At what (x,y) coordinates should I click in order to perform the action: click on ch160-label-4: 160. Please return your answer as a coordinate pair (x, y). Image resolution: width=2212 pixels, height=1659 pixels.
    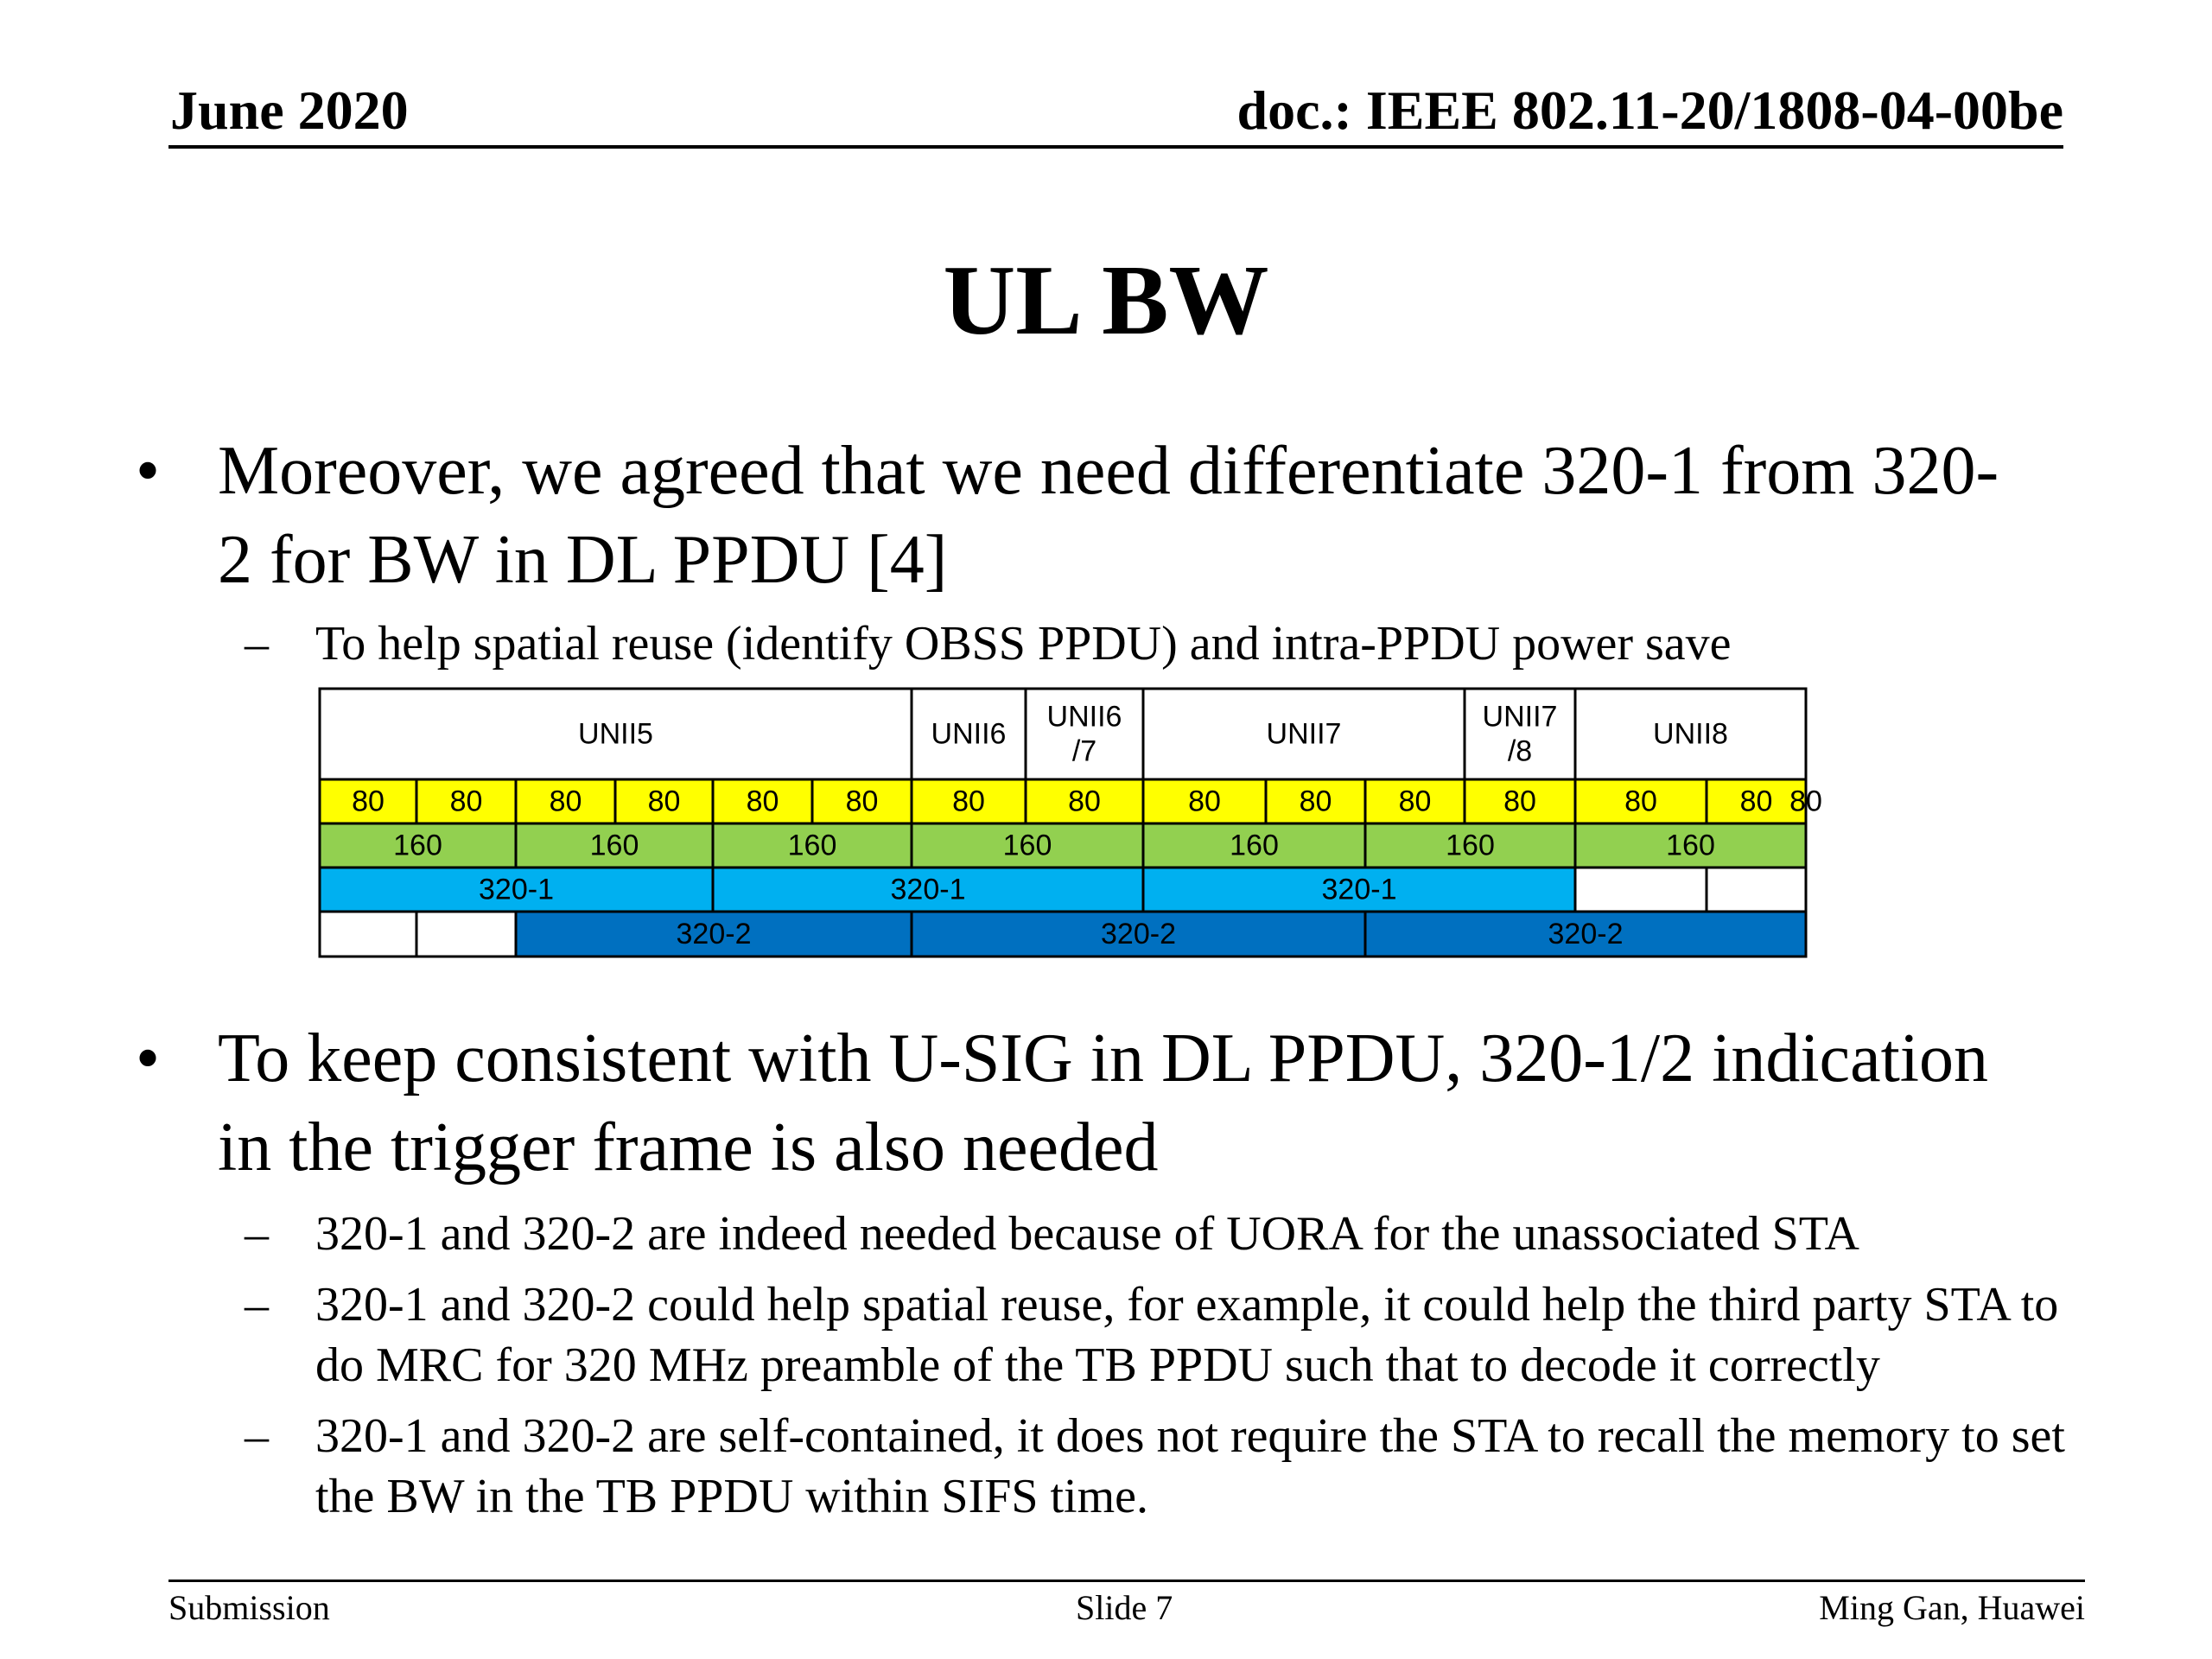
    Looking at the image, I should click on (1027, 846).